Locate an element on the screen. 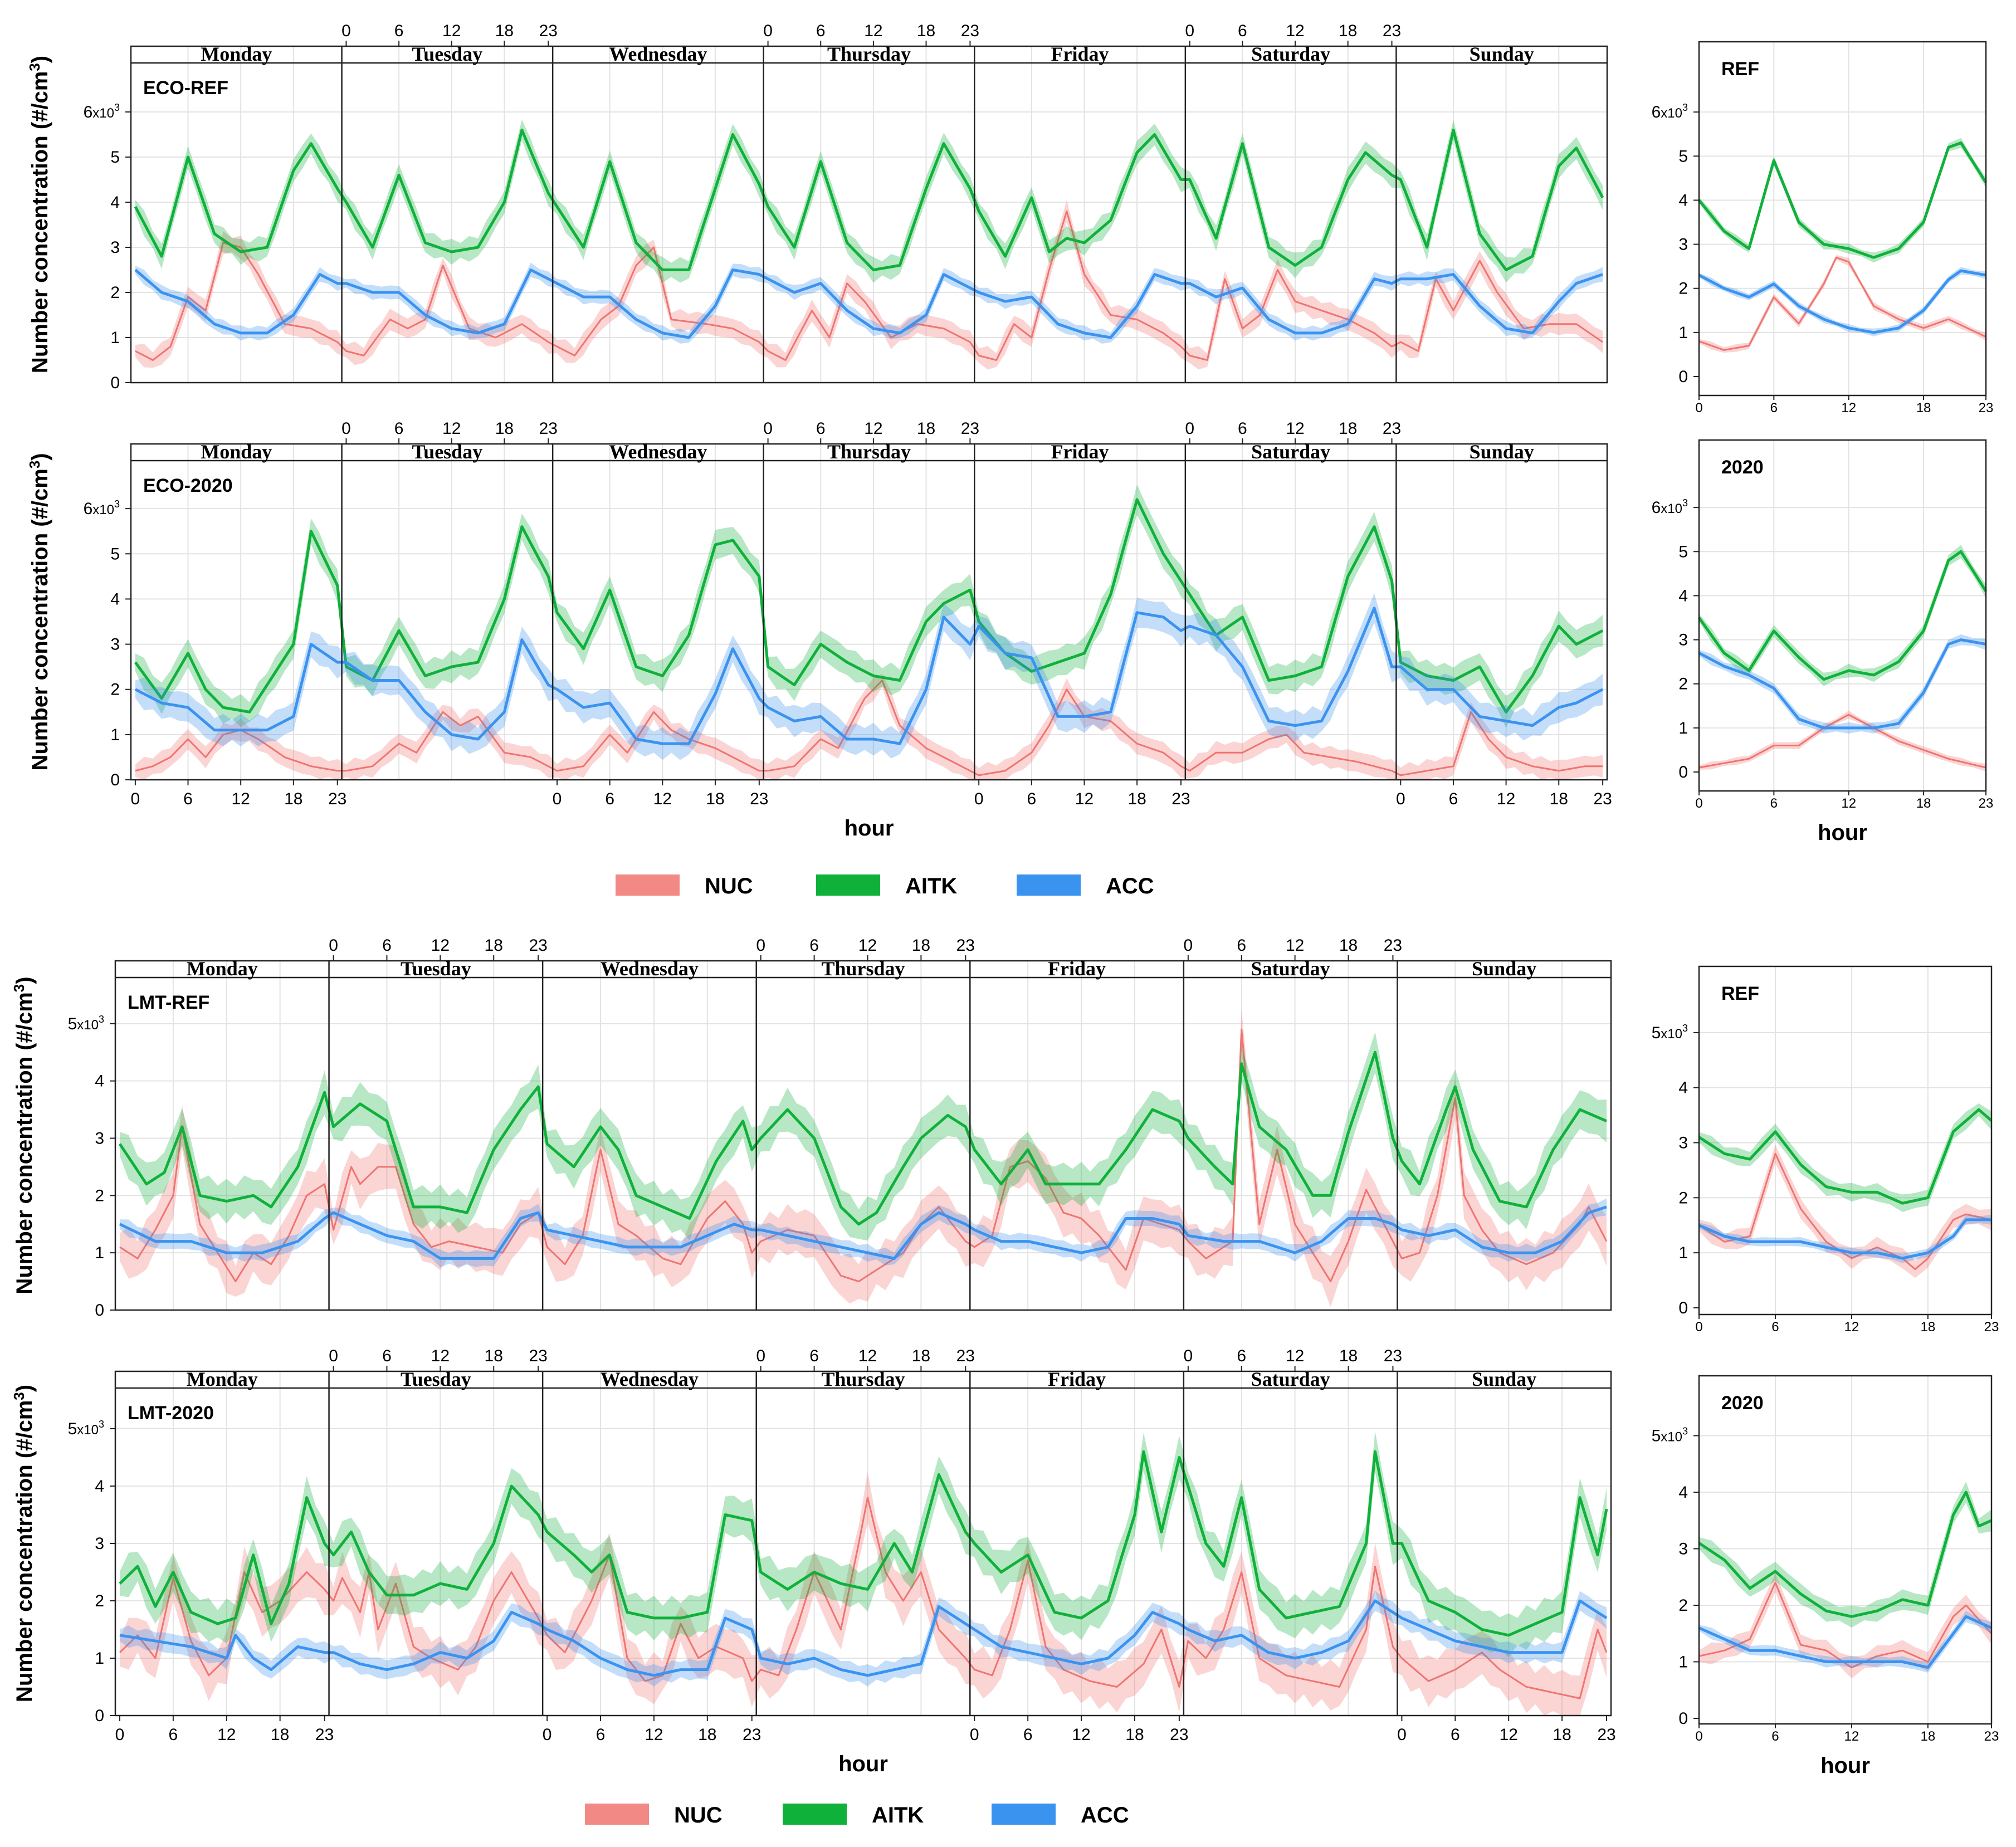 The image size is (2016, 1847). bottom-hour-tick-label: 23 is located at coordinates (1606, 1735).